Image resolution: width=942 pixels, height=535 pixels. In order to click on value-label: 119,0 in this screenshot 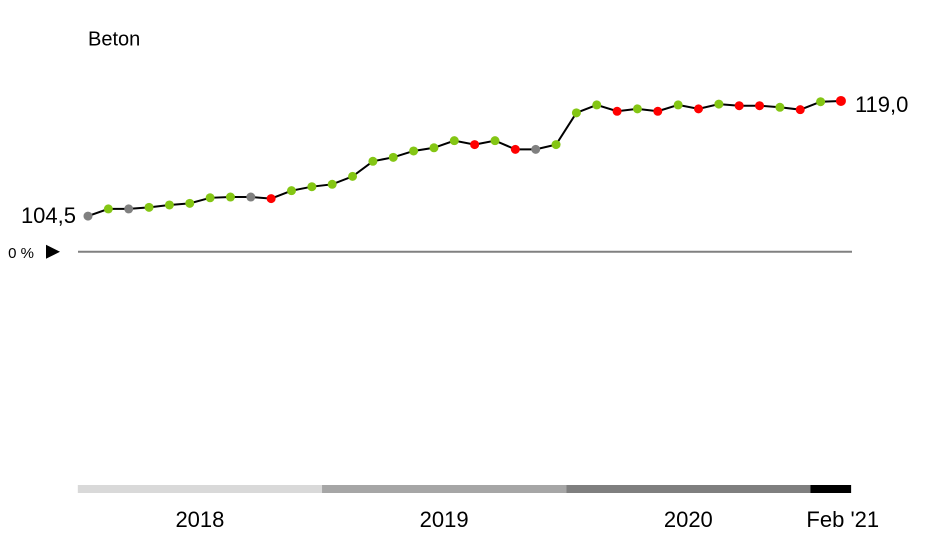, I will do `click(881, 104)`.